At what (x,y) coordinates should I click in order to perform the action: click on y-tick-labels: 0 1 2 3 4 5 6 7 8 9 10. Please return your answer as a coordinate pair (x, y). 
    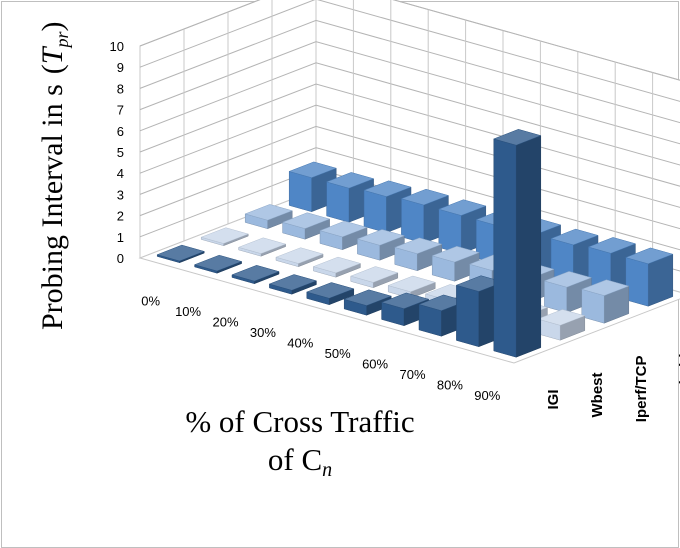
    Looking at the image, I should click on (117, 152).